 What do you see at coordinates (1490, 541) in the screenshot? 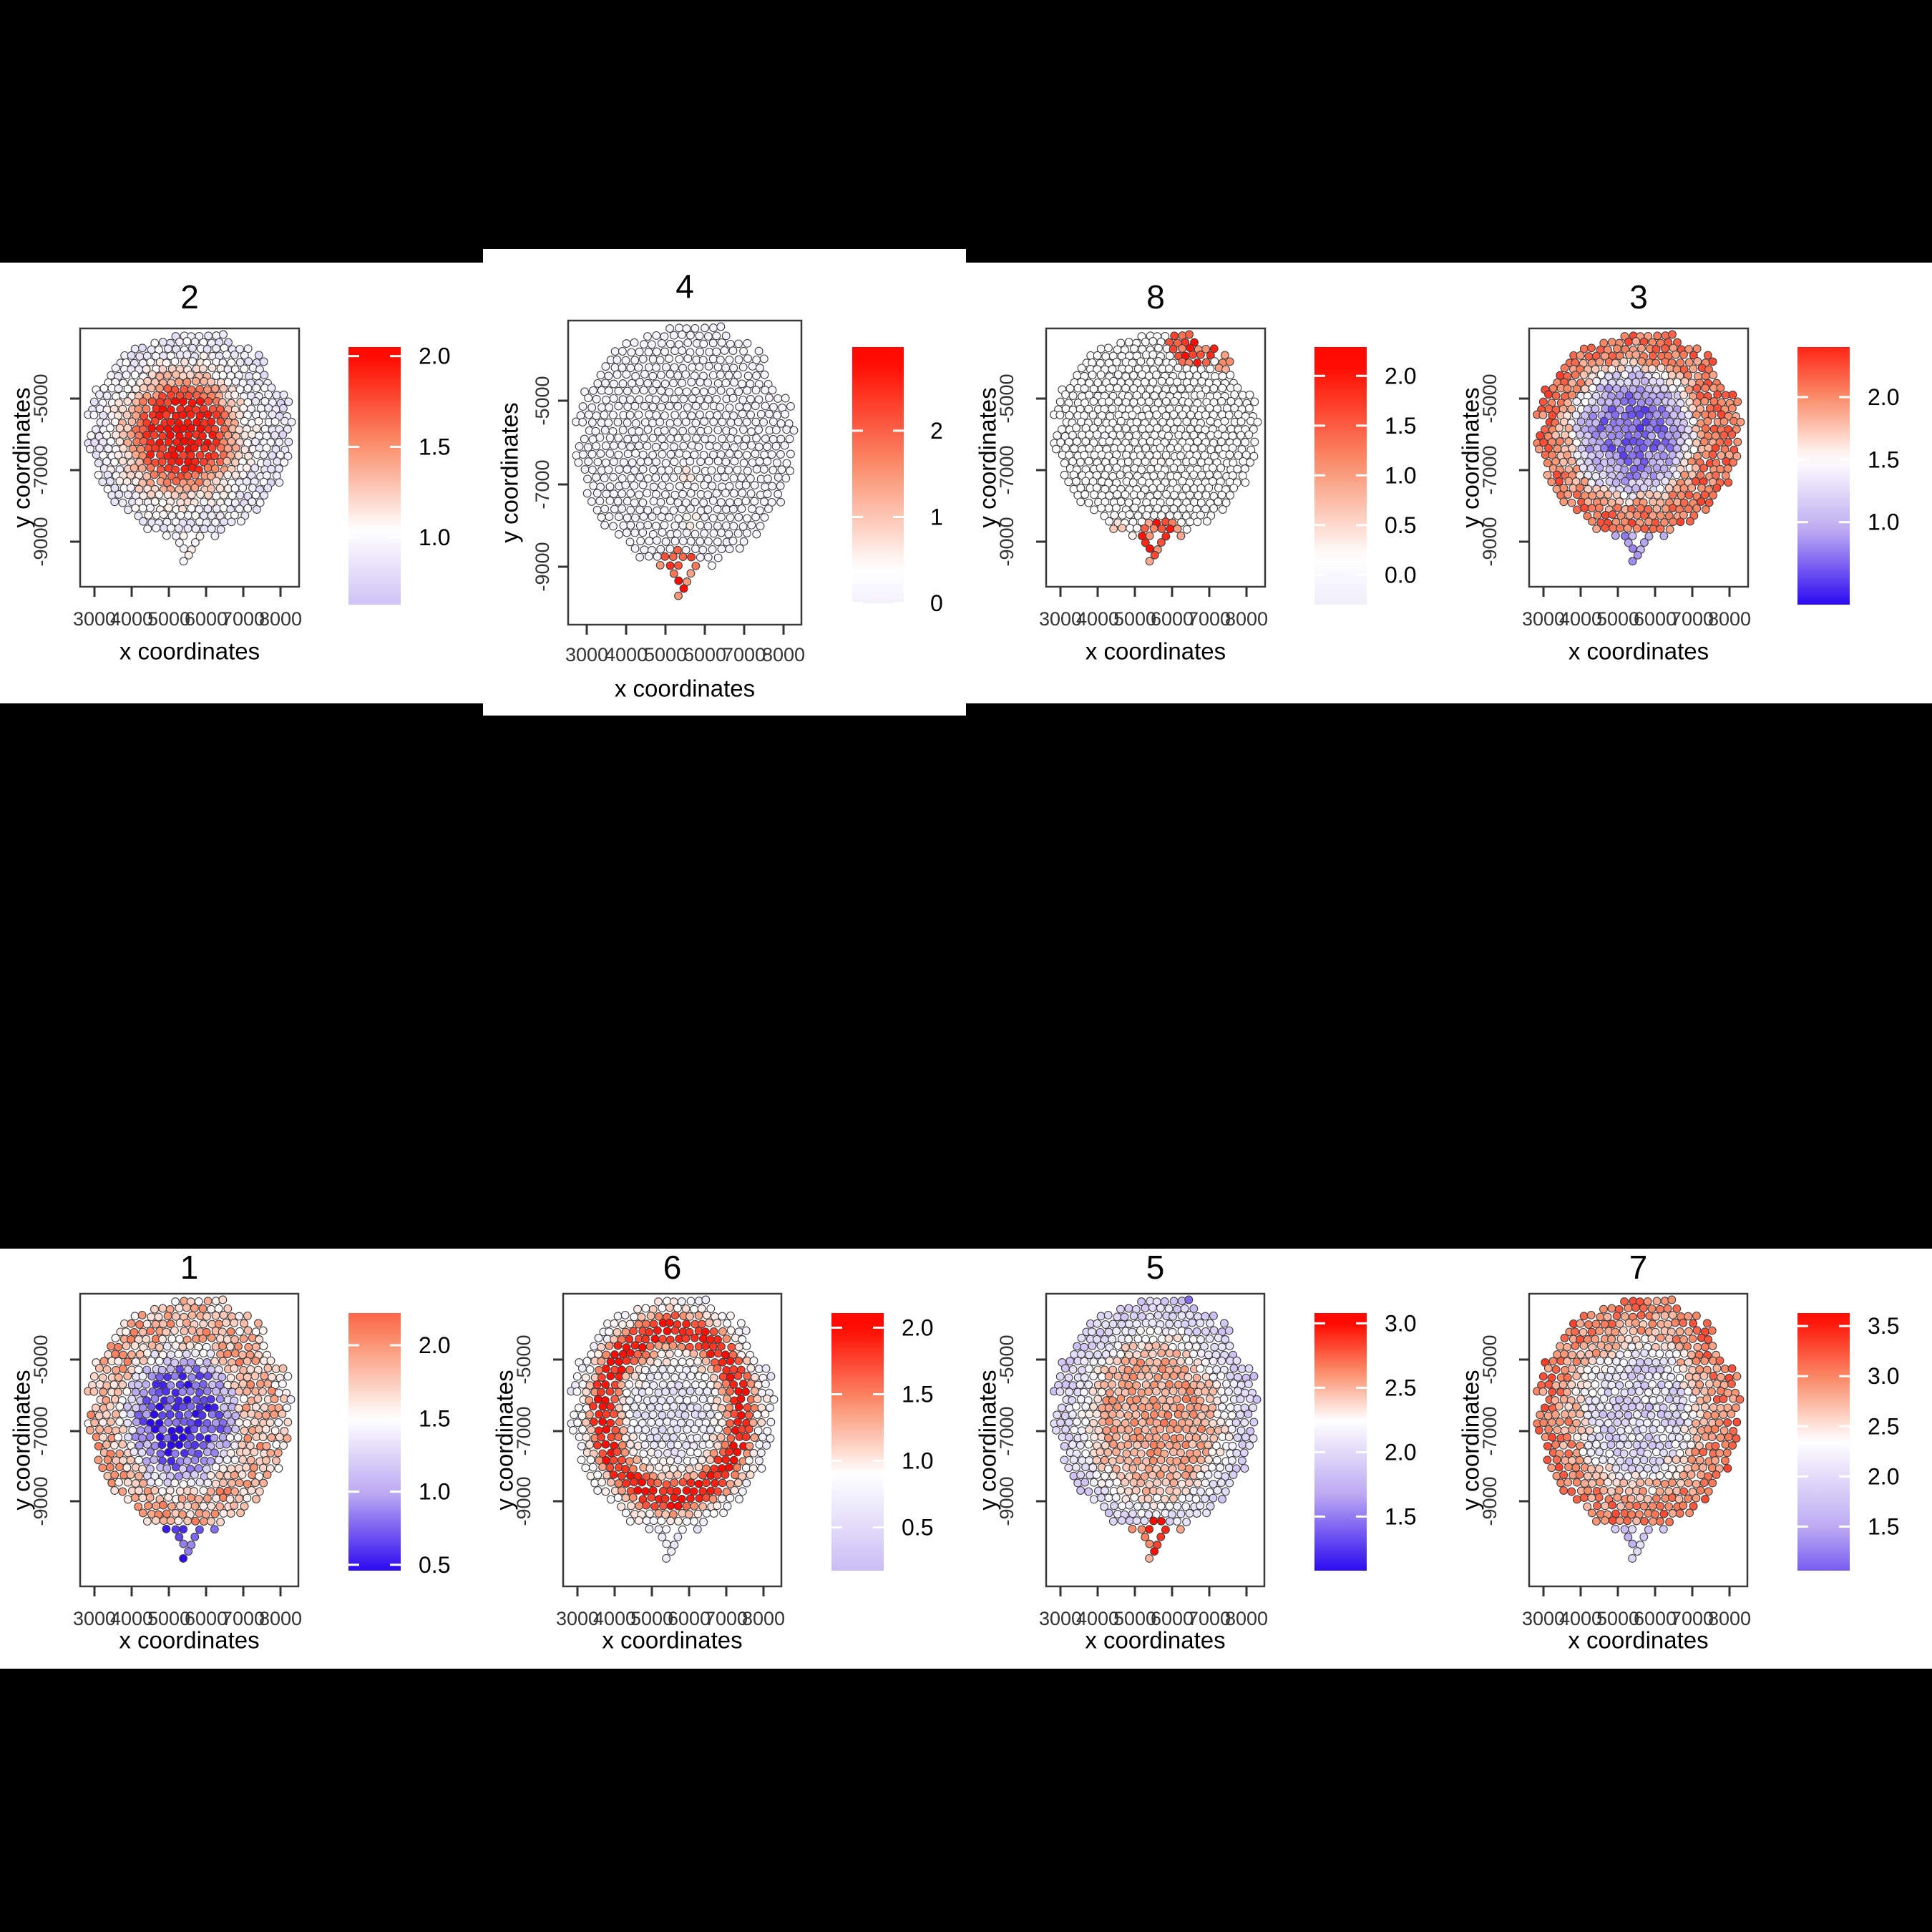
I see `y-tick-label: -9000` at bounding box center [1490, 541].